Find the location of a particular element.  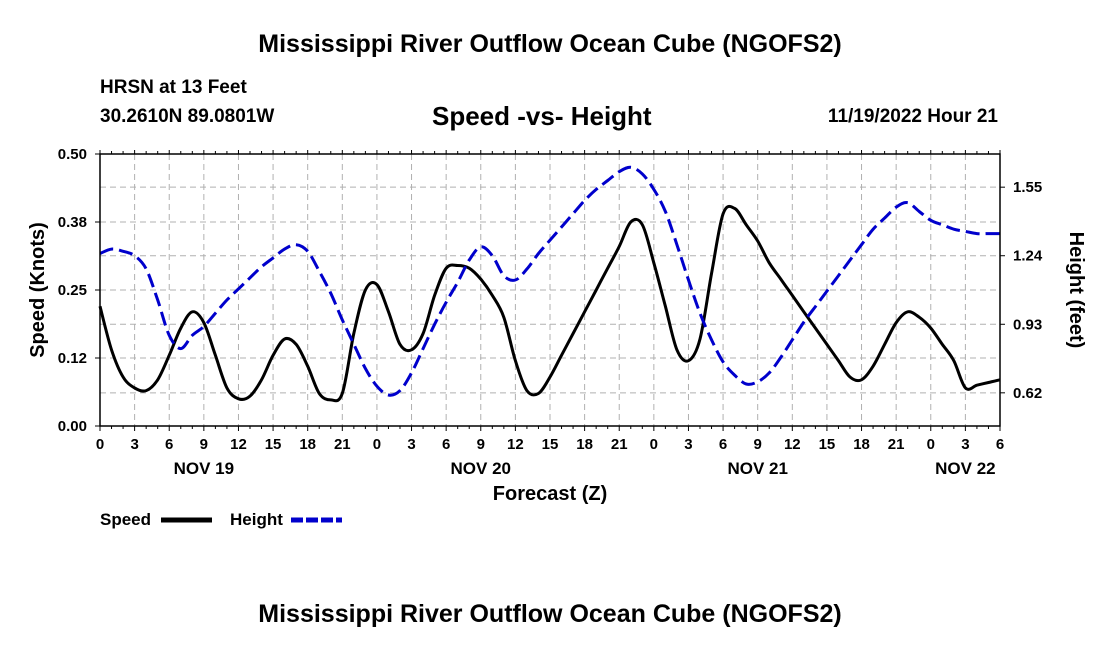

y-left-tick-label: 0.38 is located at coordinates (72, 222).